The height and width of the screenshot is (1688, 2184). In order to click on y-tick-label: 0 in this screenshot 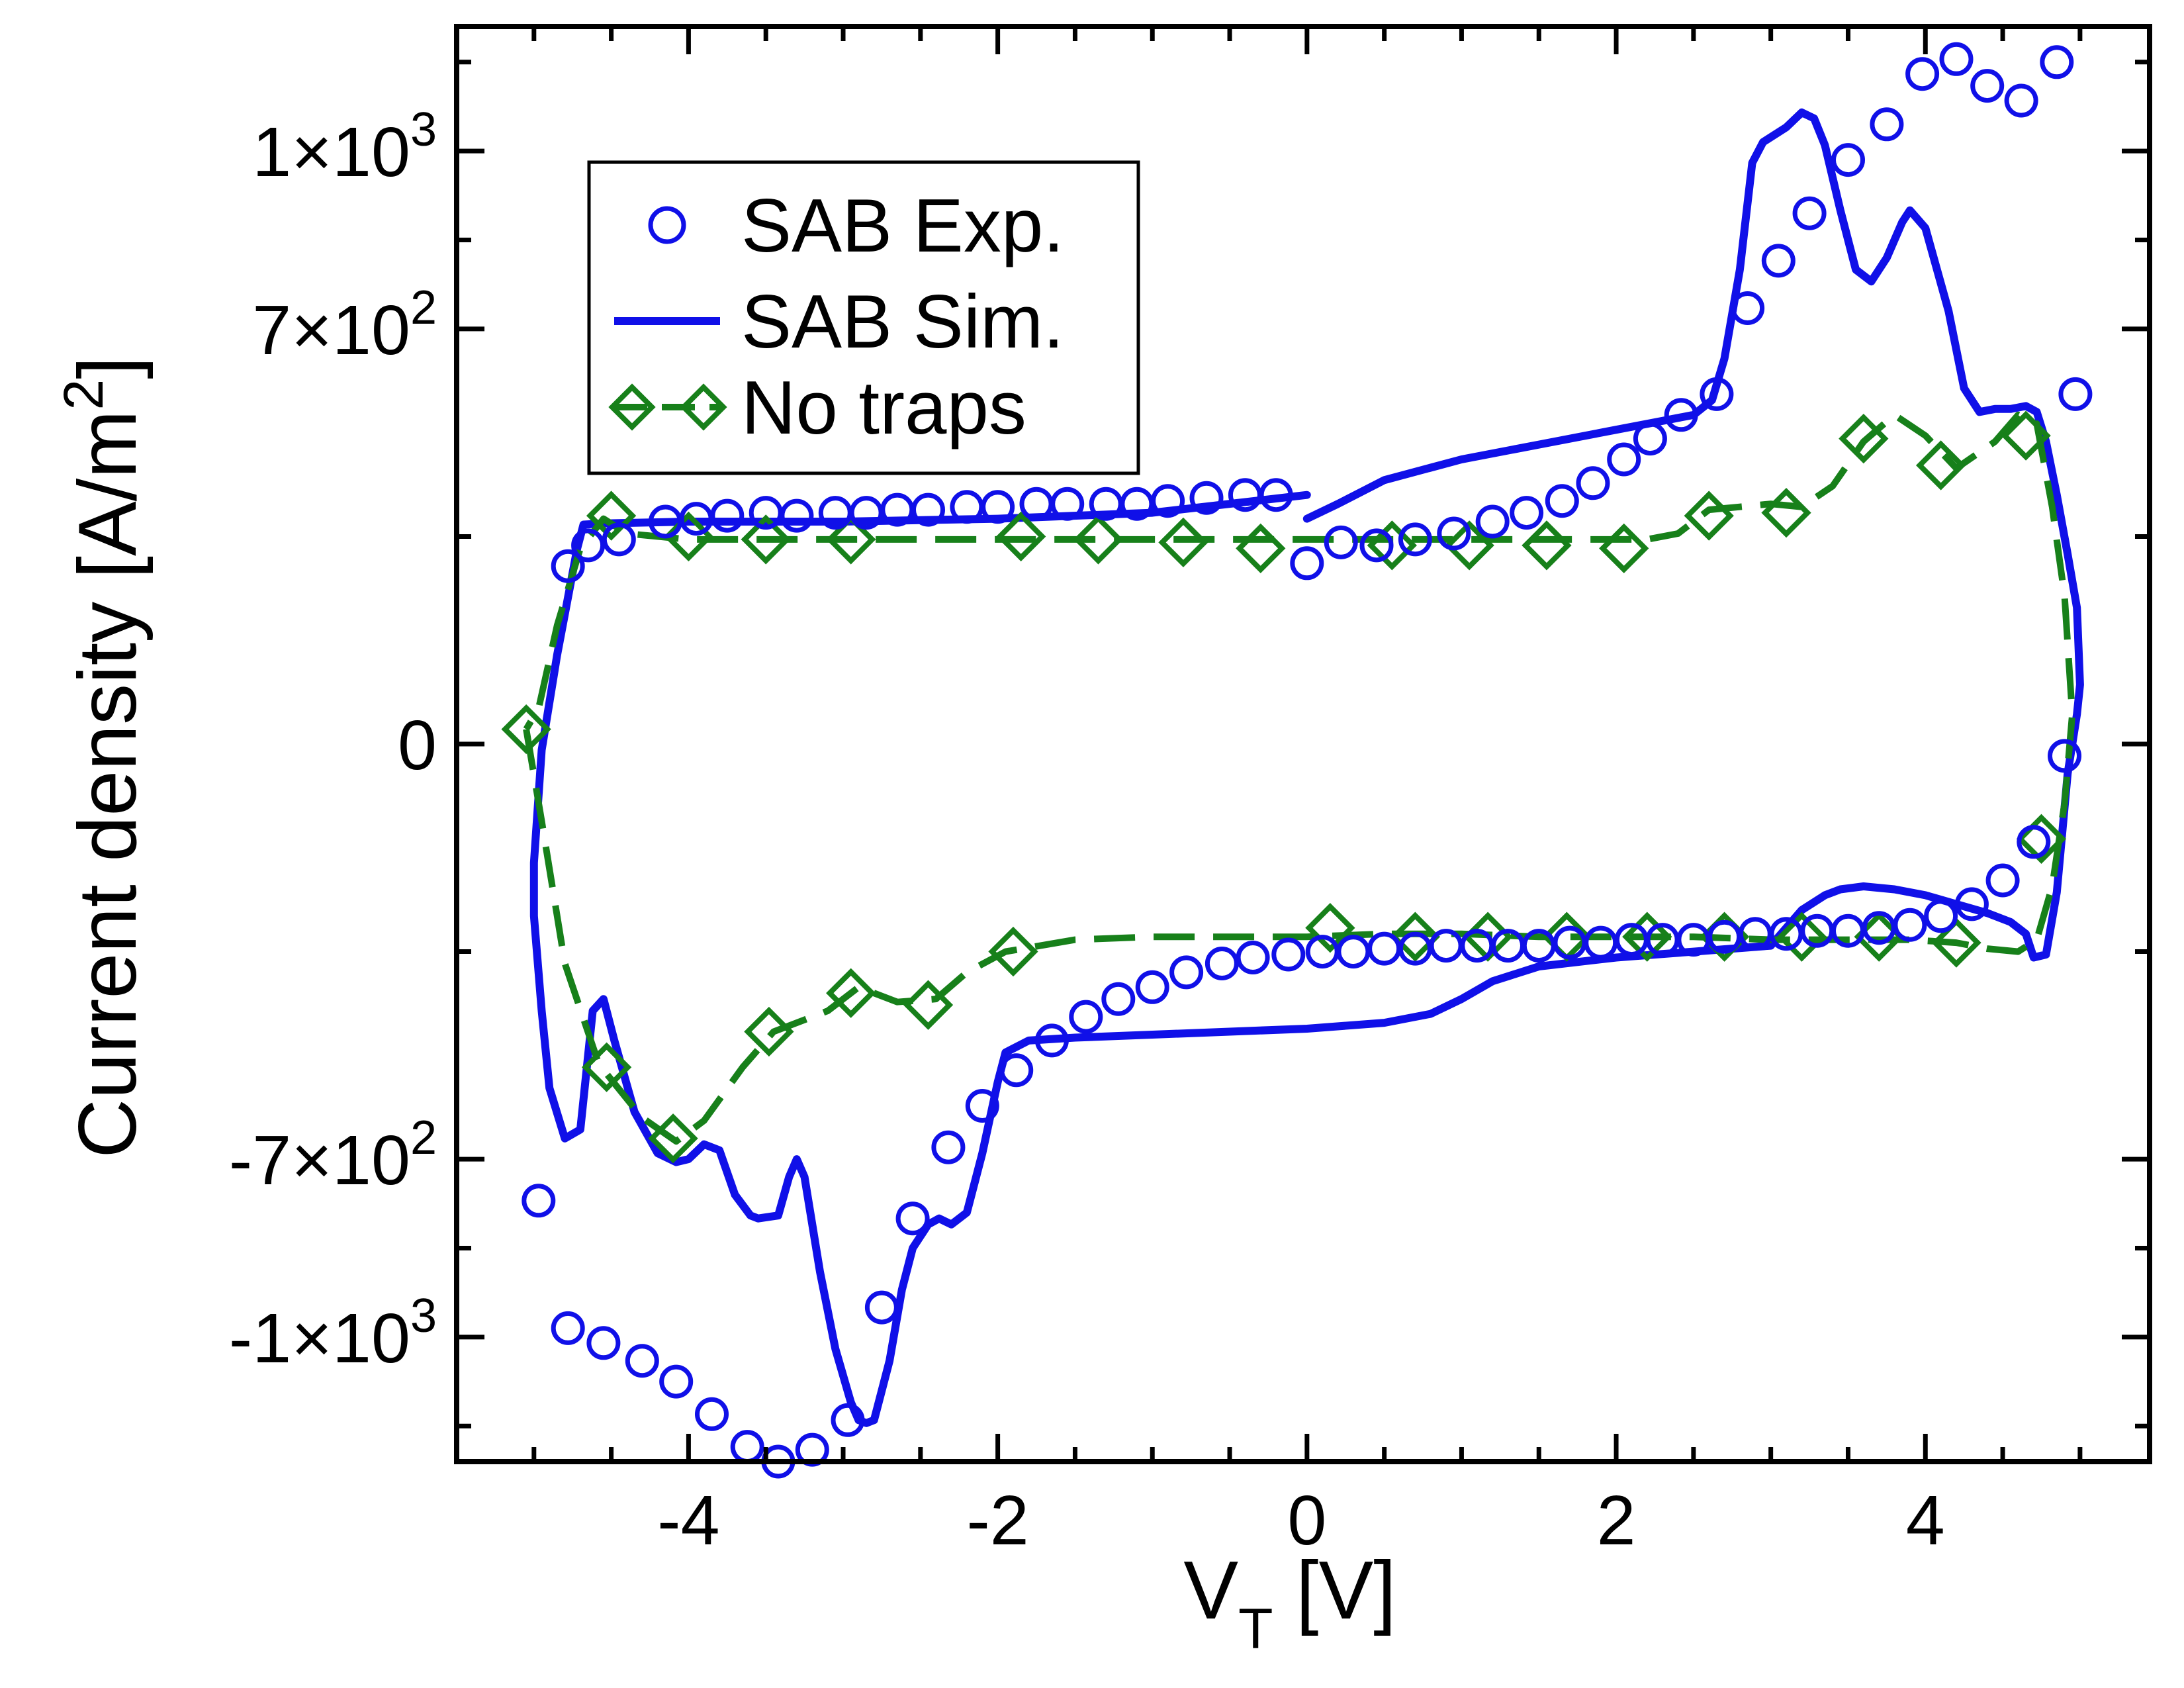, I will do `click(417, 745)`.